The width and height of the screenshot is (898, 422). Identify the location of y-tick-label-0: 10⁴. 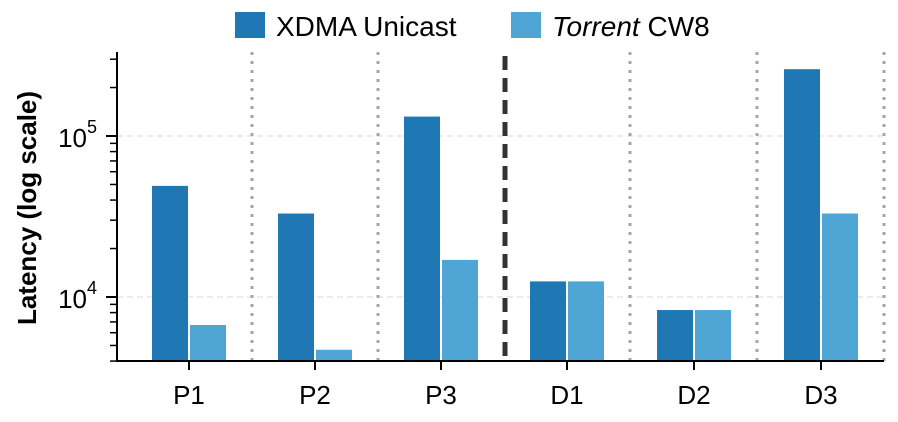
(77, 296).